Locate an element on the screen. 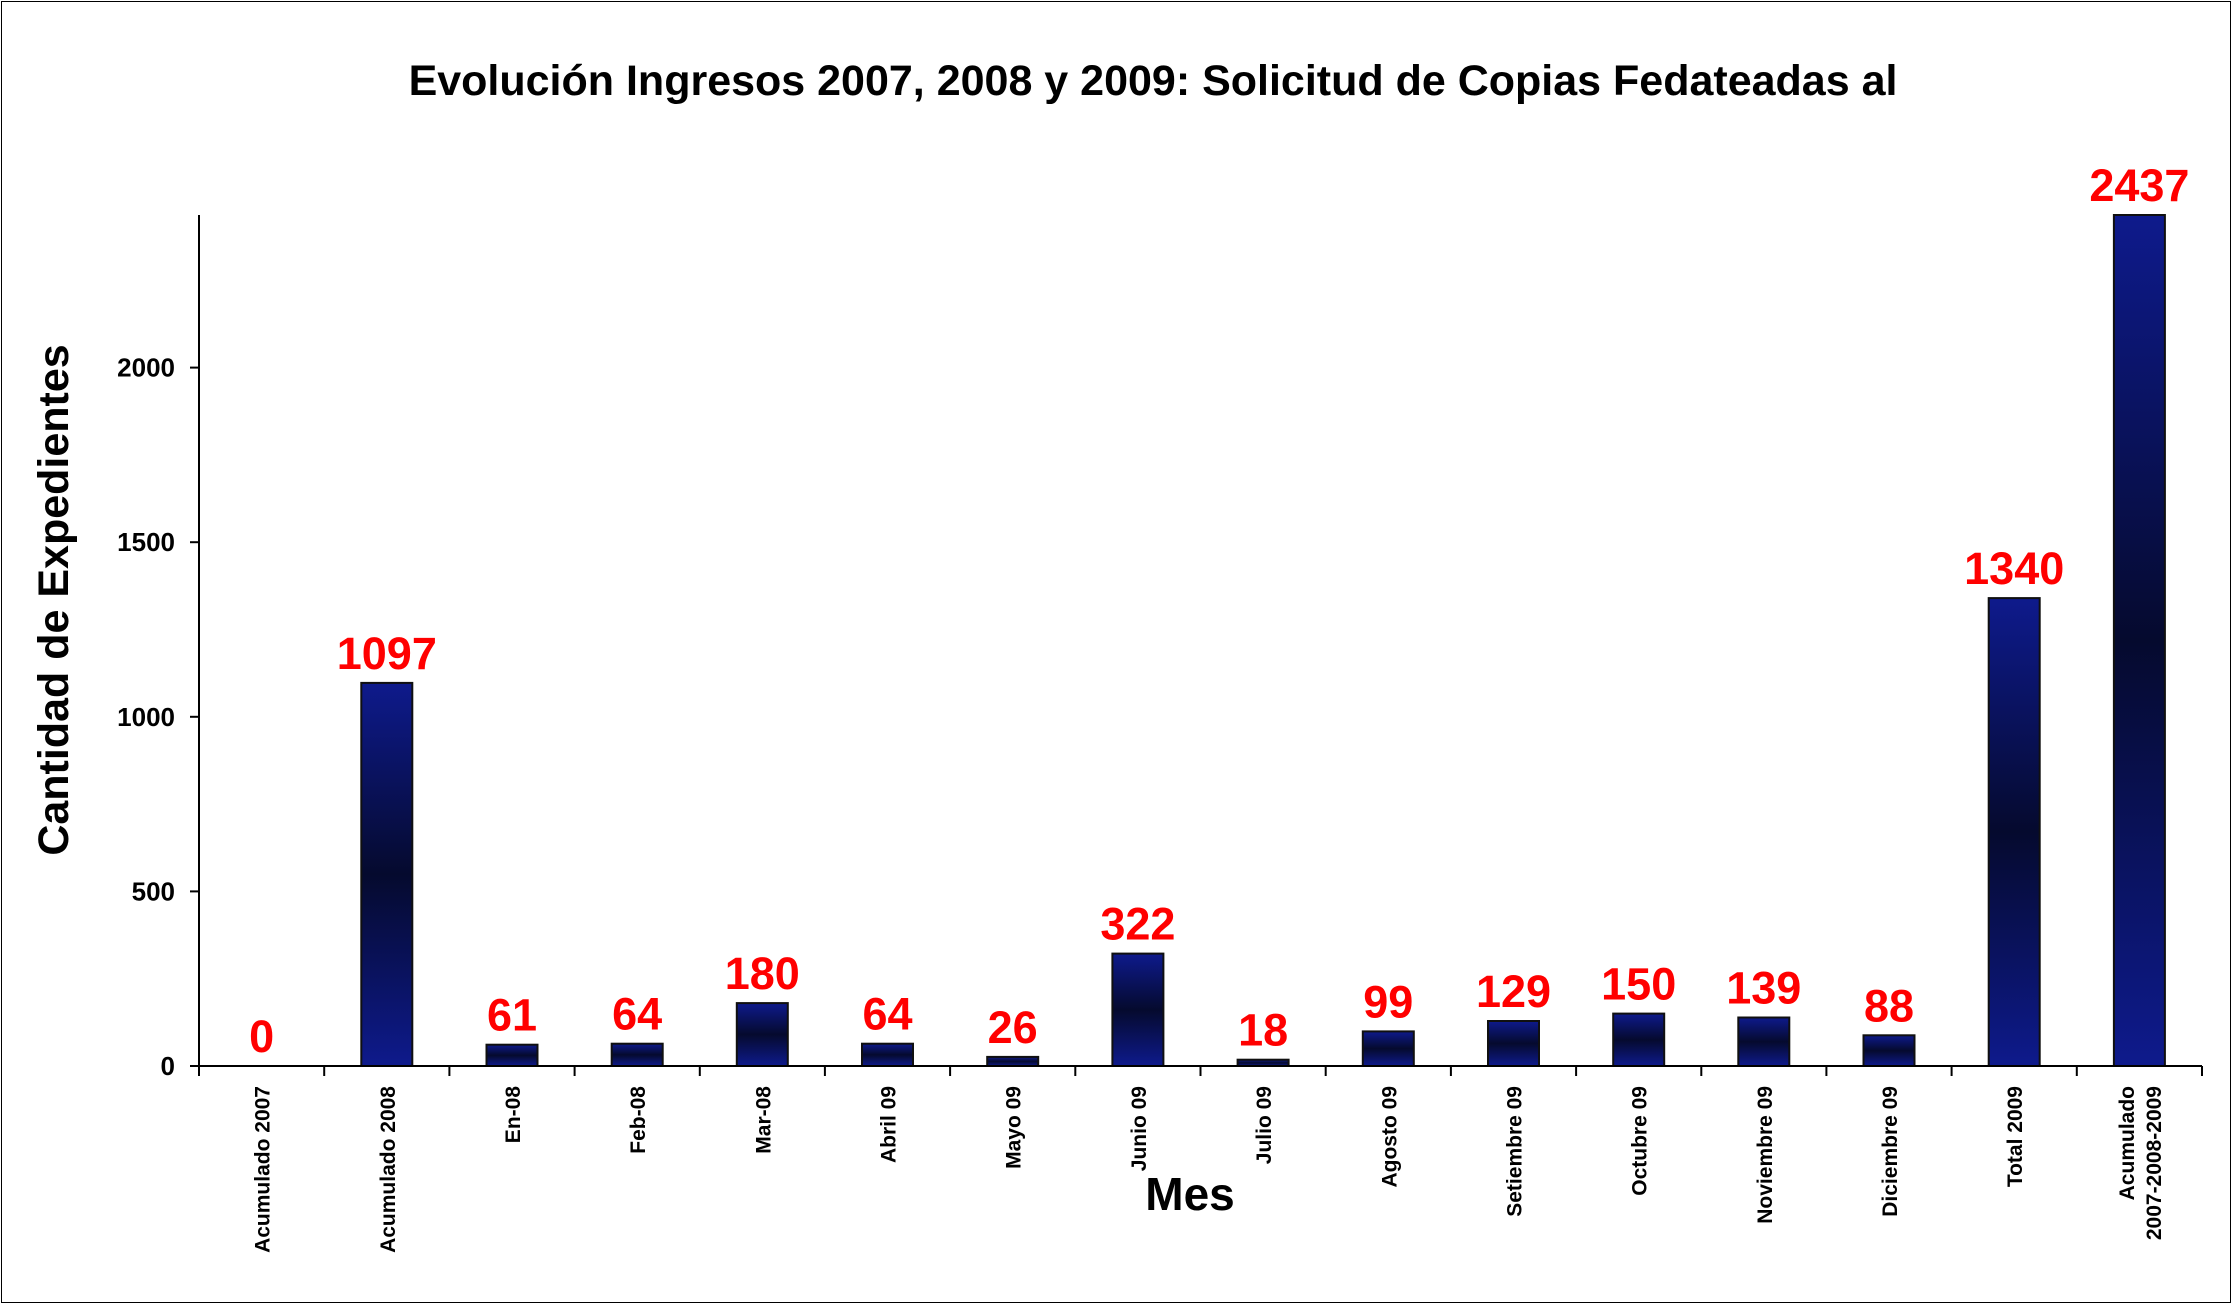  data-label-13: 88 is located at coordinates (1889, 1005).